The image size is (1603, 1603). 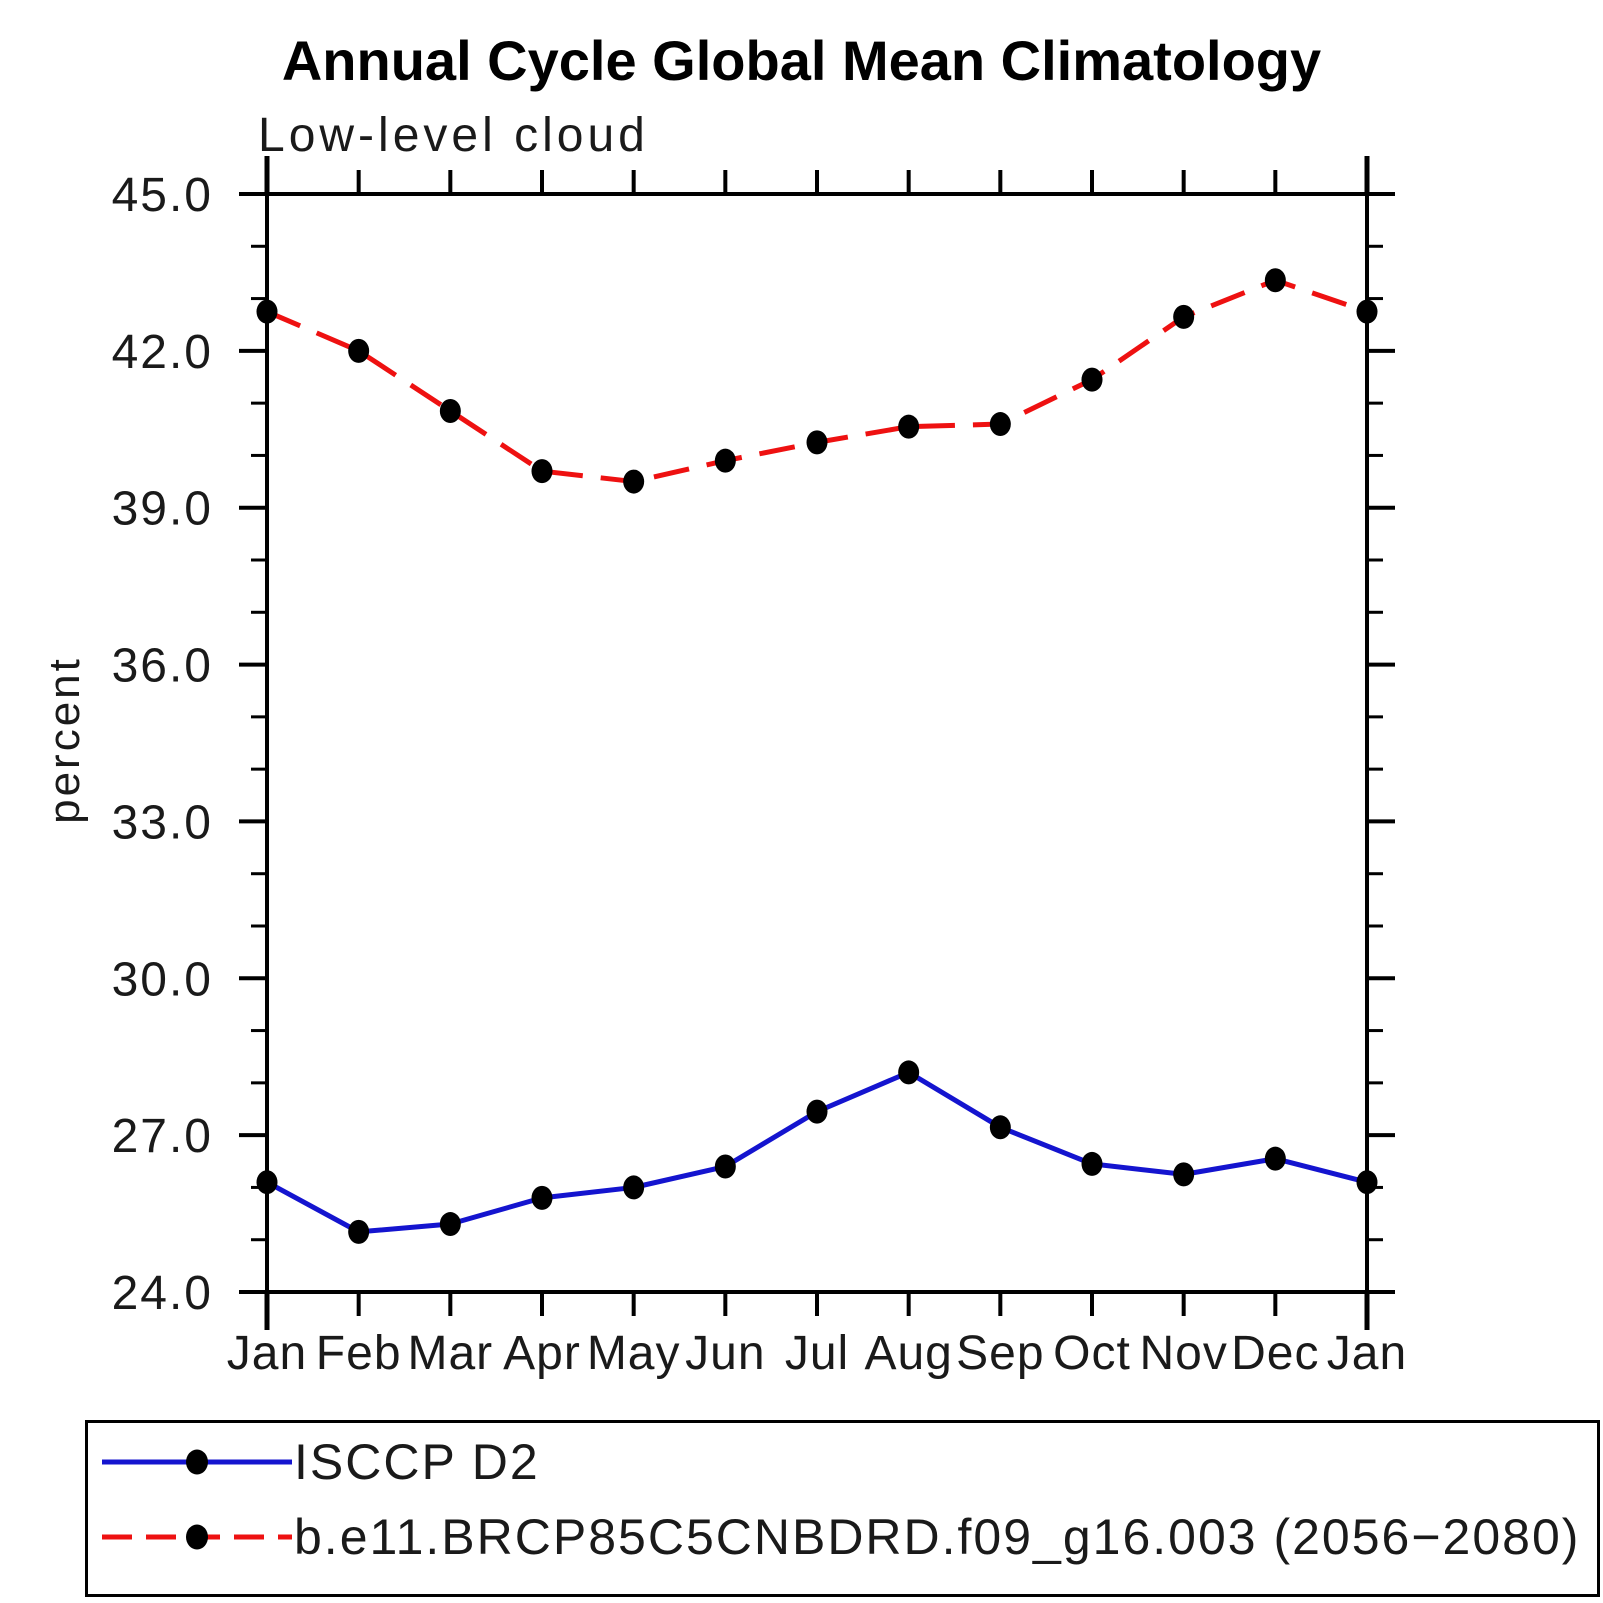 What do you see at coordinates (162, 1136) in the screenshot?
I see `y-axis-tick-label: 27.0` at bounding box center [162, 1136].